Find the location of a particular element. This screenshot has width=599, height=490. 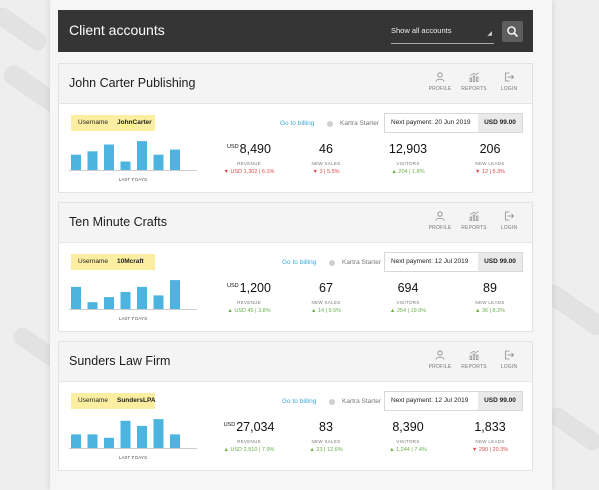

visitors-value: 8,390 is located at coordinates (408, 428).